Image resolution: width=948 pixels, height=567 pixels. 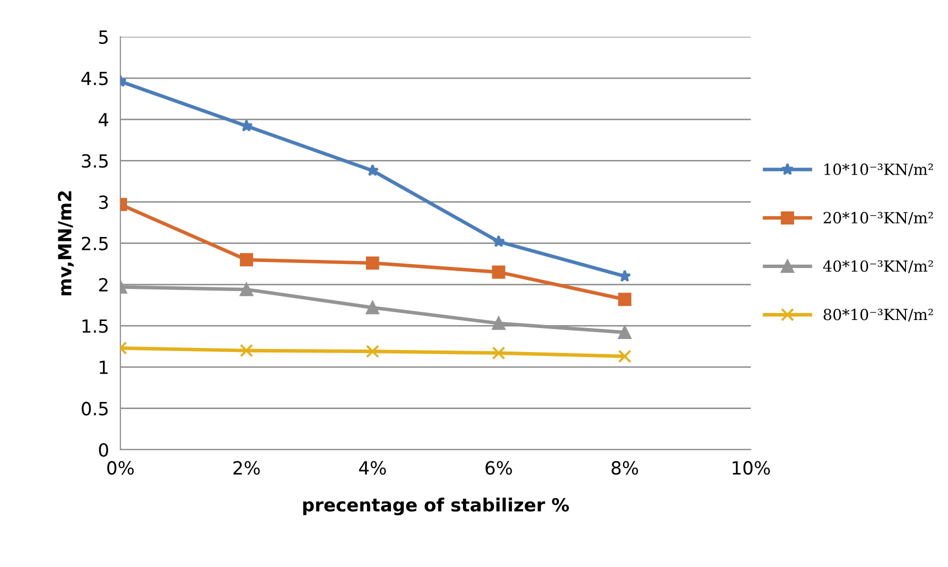 What do you see at coordinates (103, 119) in the screenshot?
I see `y-tick-label: 4` at bounding box center [103, 119].